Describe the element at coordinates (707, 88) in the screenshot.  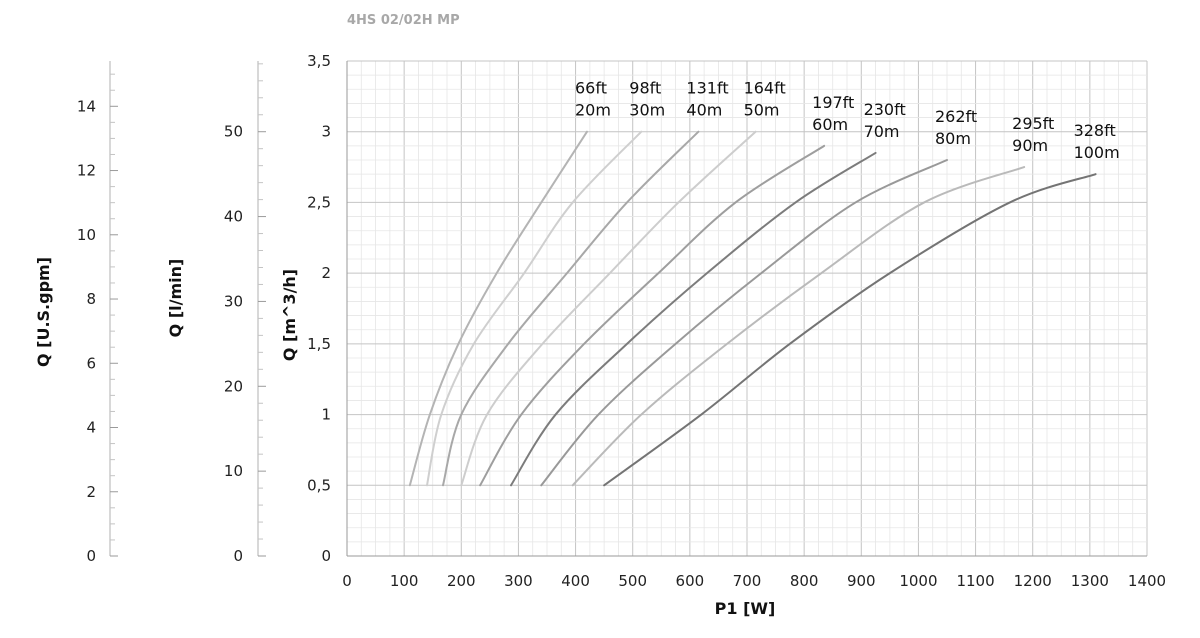
I see `curve-label-ft: 131ft` at that location.